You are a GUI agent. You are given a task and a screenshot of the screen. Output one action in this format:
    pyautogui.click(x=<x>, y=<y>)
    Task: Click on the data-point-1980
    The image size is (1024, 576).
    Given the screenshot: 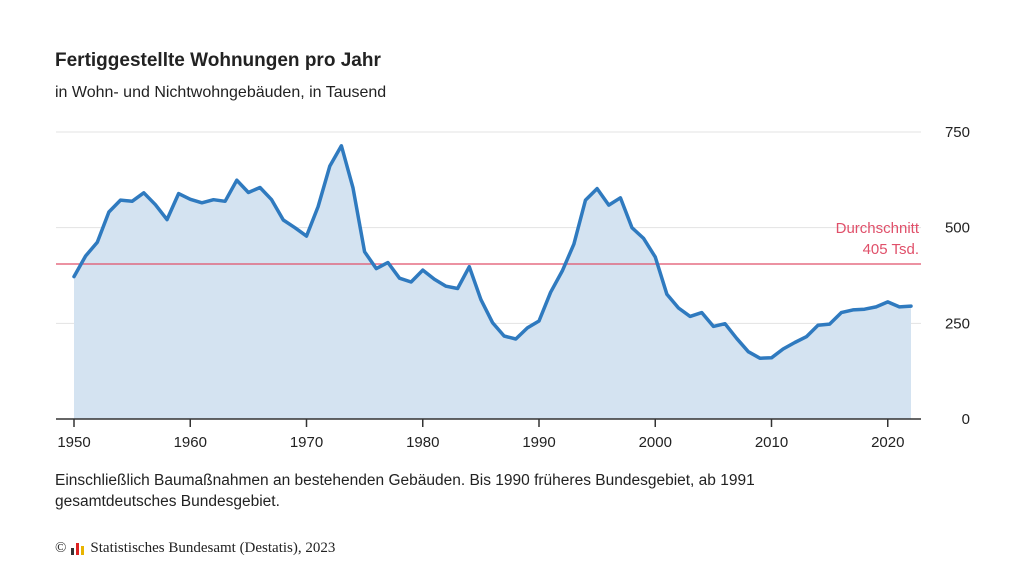 What is the action you would take?
    pyautogui.click(x=422, y=270)
    